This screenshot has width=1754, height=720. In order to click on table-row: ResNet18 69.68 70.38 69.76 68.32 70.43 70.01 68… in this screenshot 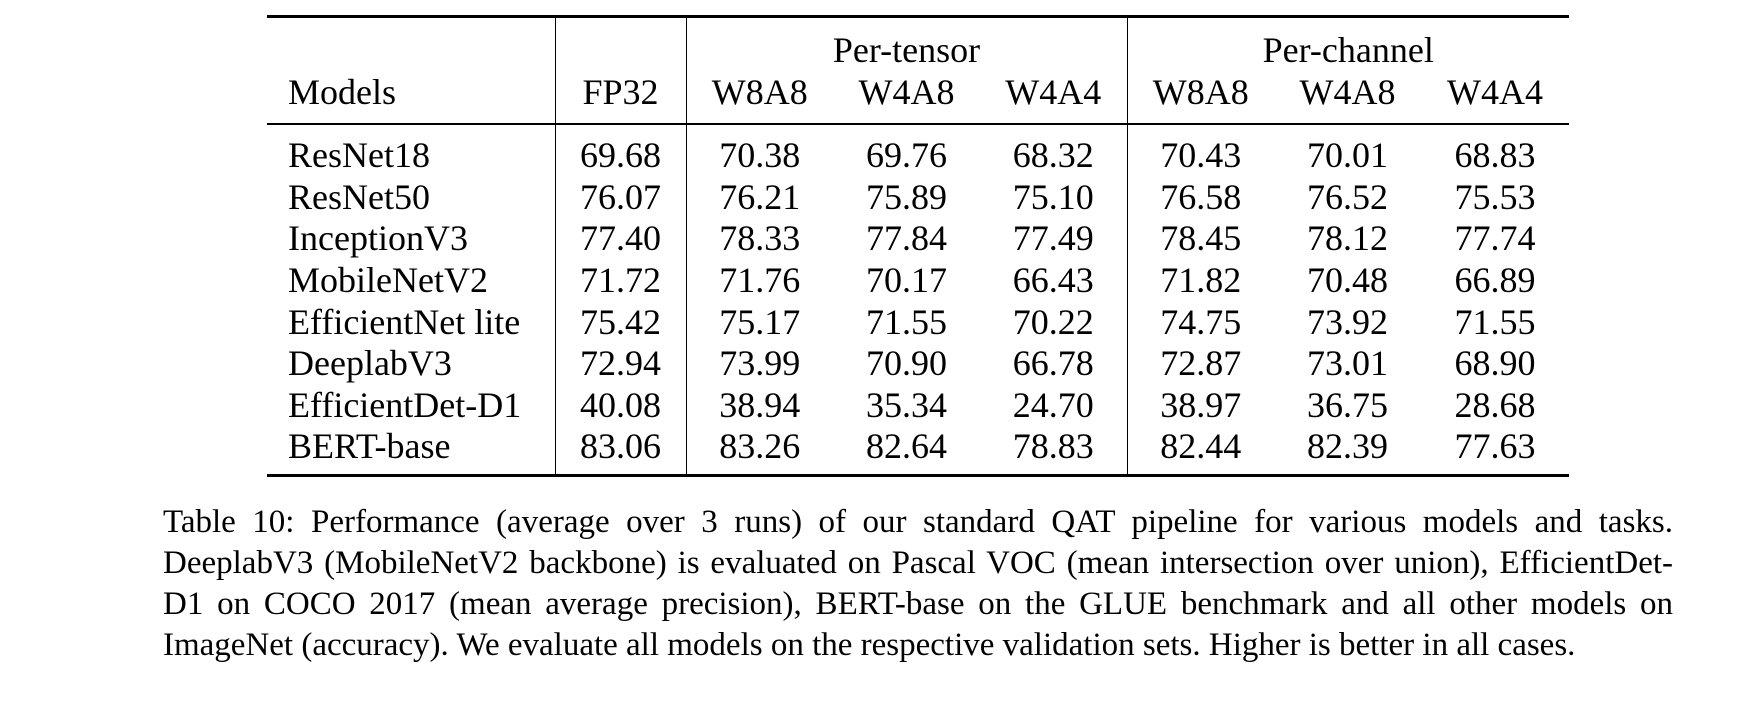, I will do `click(918, 150)`.